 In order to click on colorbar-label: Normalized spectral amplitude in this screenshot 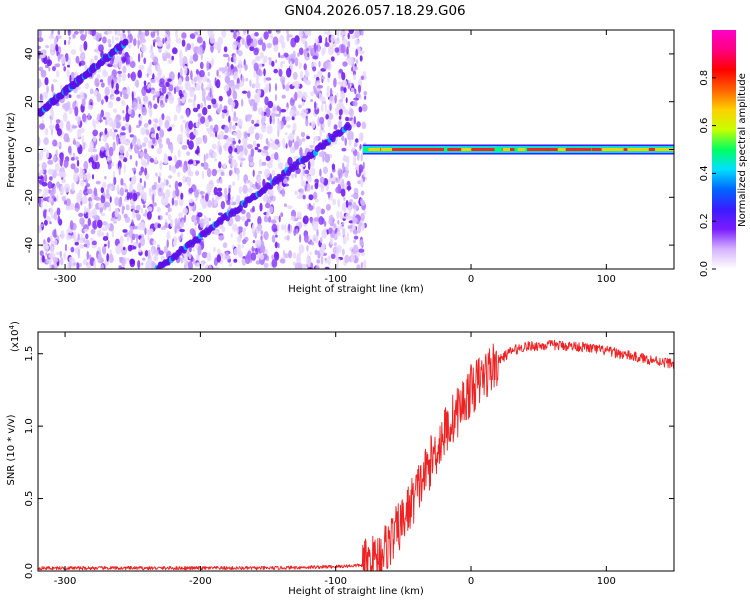, I will do `click(742, 150)`.